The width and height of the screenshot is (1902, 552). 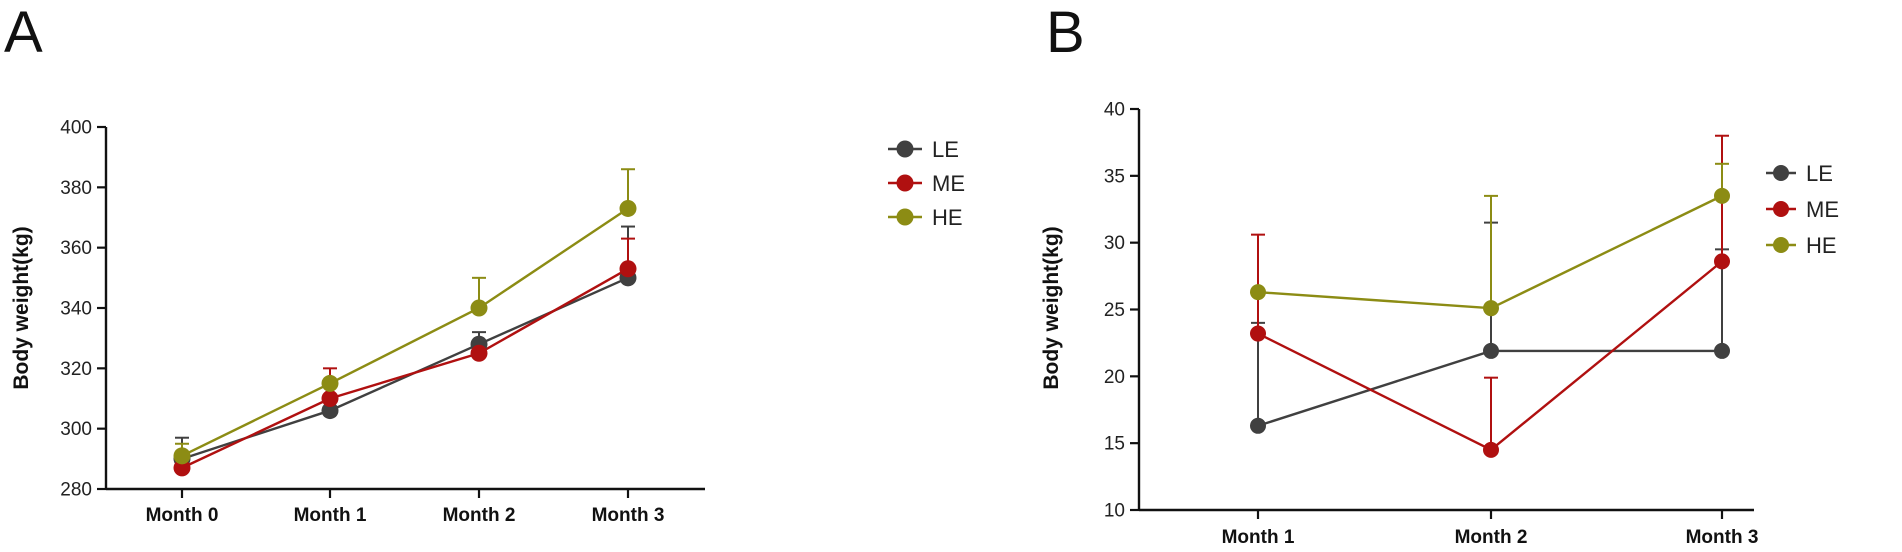 What do you see at coordinates (76, 490) in the screenshot?
I see `y-tick-label: 280` at bounding box center [76, 490].